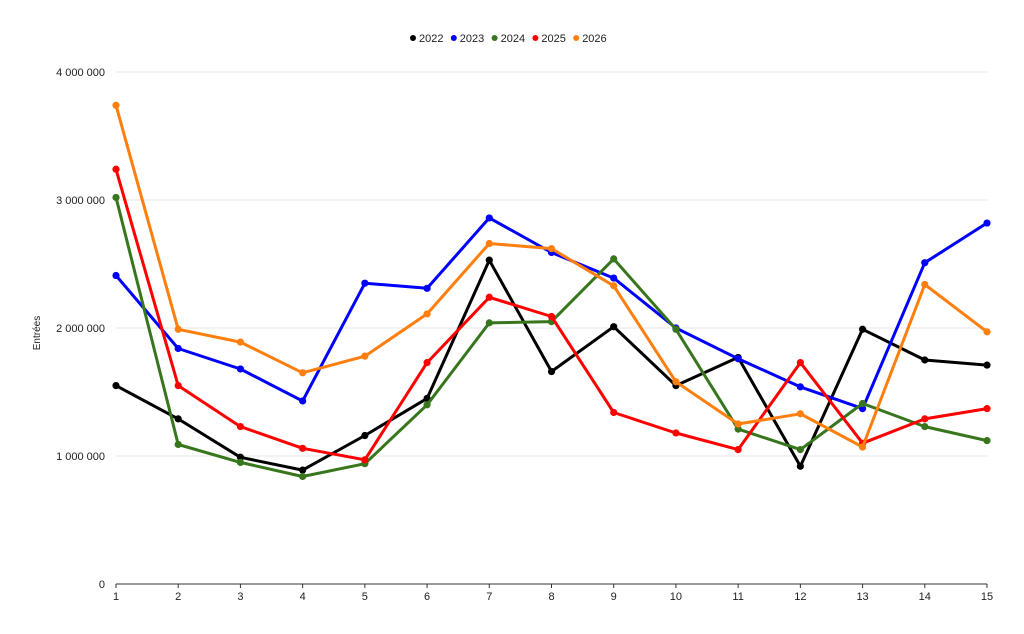 The image size is (1024, 634). Describe the element at coordinates (594, 39) in the screenshot. I see `legend-label: 2026` at that location.